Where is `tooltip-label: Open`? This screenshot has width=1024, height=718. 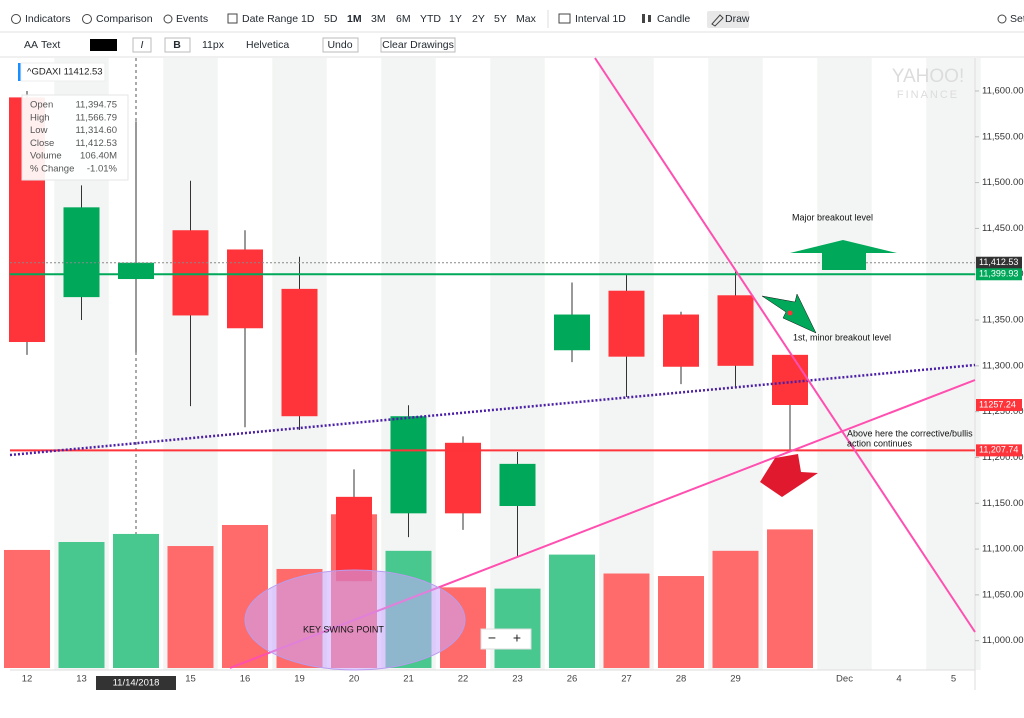 tooltip-label: Open is located at coordinates (41, 105).